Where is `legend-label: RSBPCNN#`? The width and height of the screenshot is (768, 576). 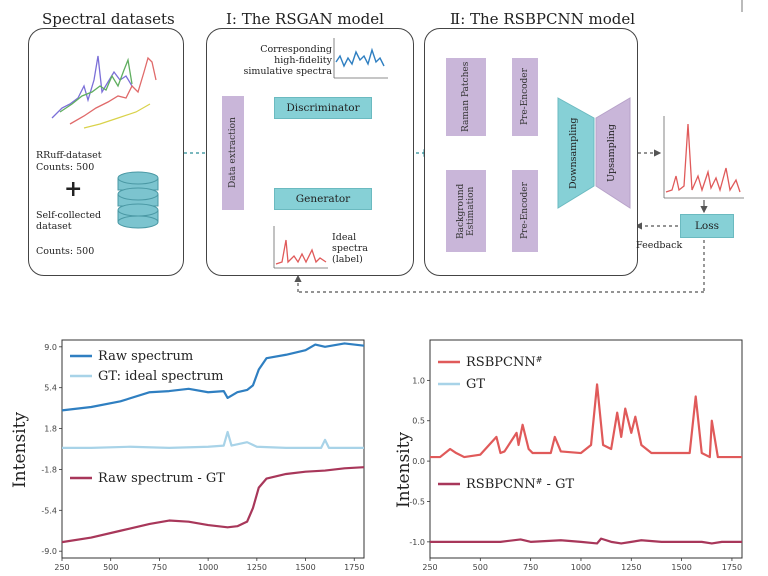 legend-label: RSBPCNN# is located at coordinates (504, 363).